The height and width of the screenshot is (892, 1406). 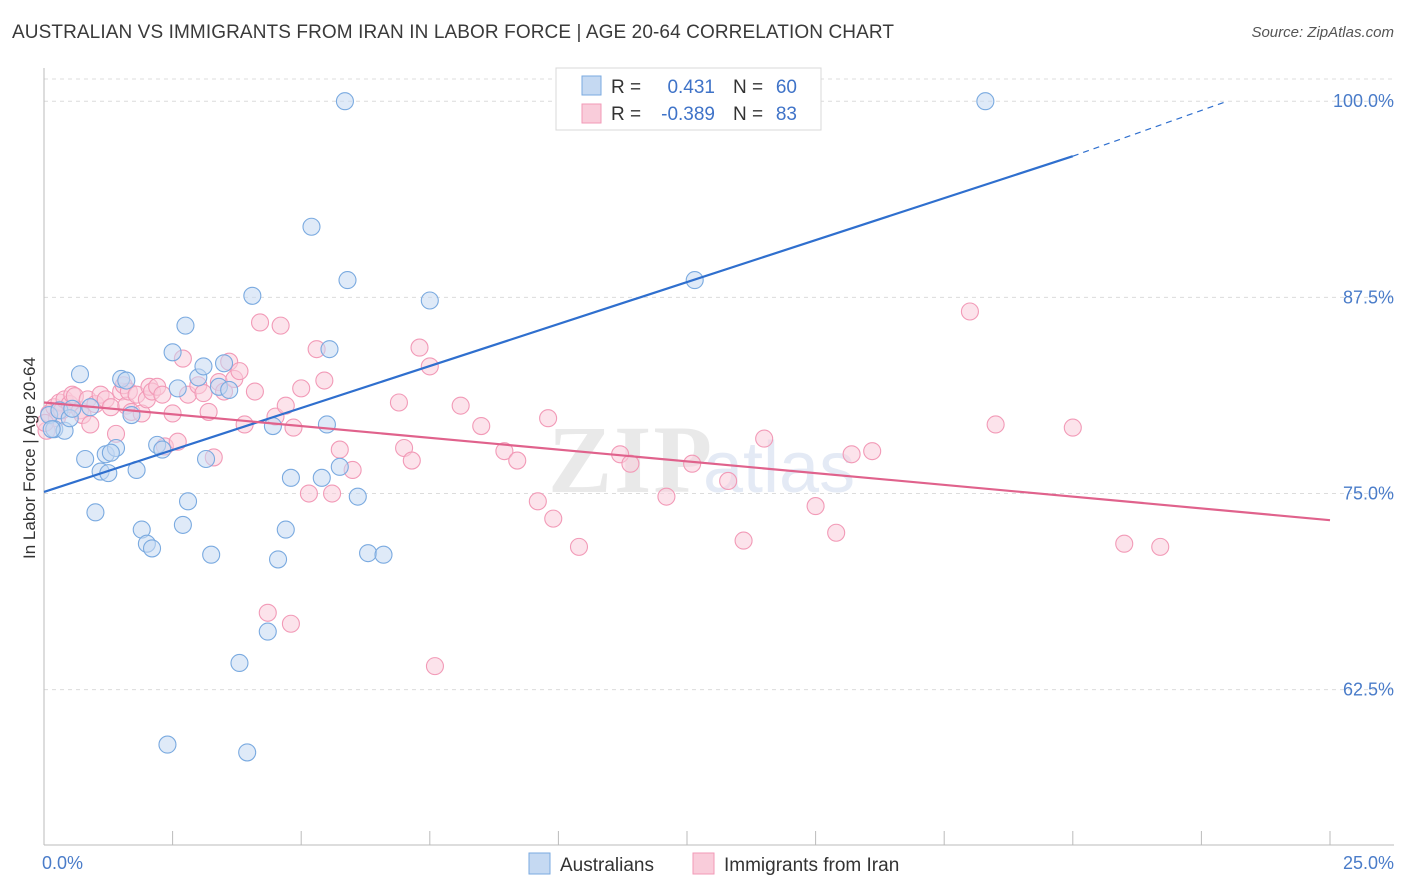 What do you see at coordinates (29, 458) in the screenshot?
I see `y-axis-title: In Labor Force | Age 20-64` at bounding box center [29, 458].